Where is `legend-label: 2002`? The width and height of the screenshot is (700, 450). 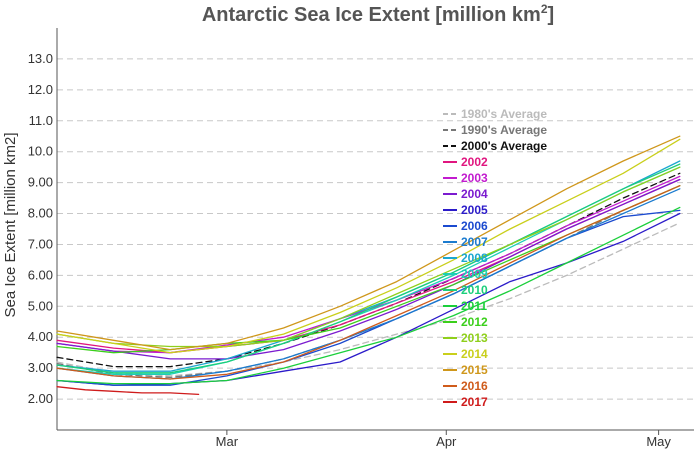
legend-label: 2002 is located at coordinates (474, 162).